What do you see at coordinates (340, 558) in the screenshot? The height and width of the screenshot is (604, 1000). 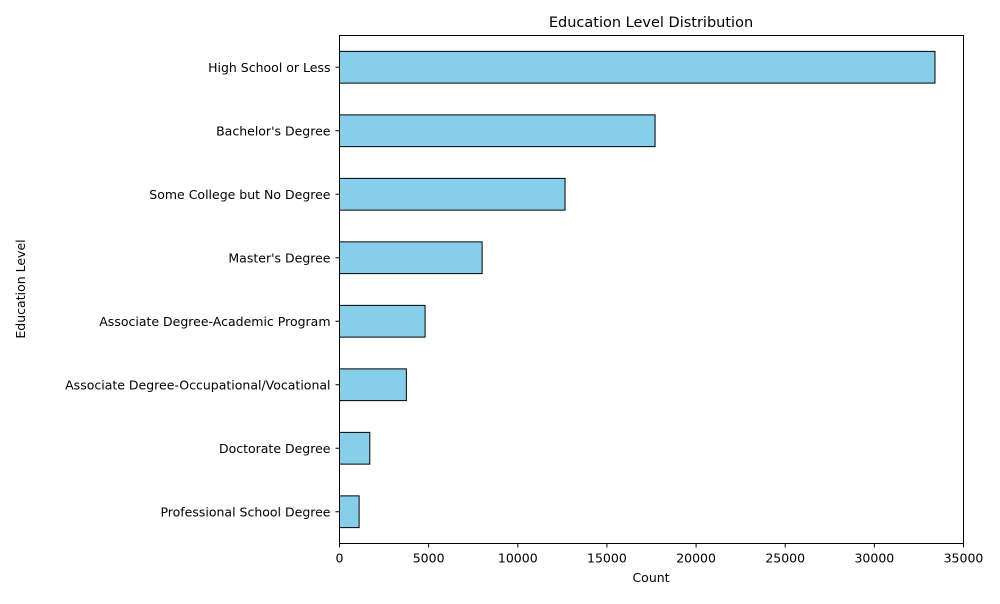 I see `x-tick-label: 0` at bounding box center [340, 558].